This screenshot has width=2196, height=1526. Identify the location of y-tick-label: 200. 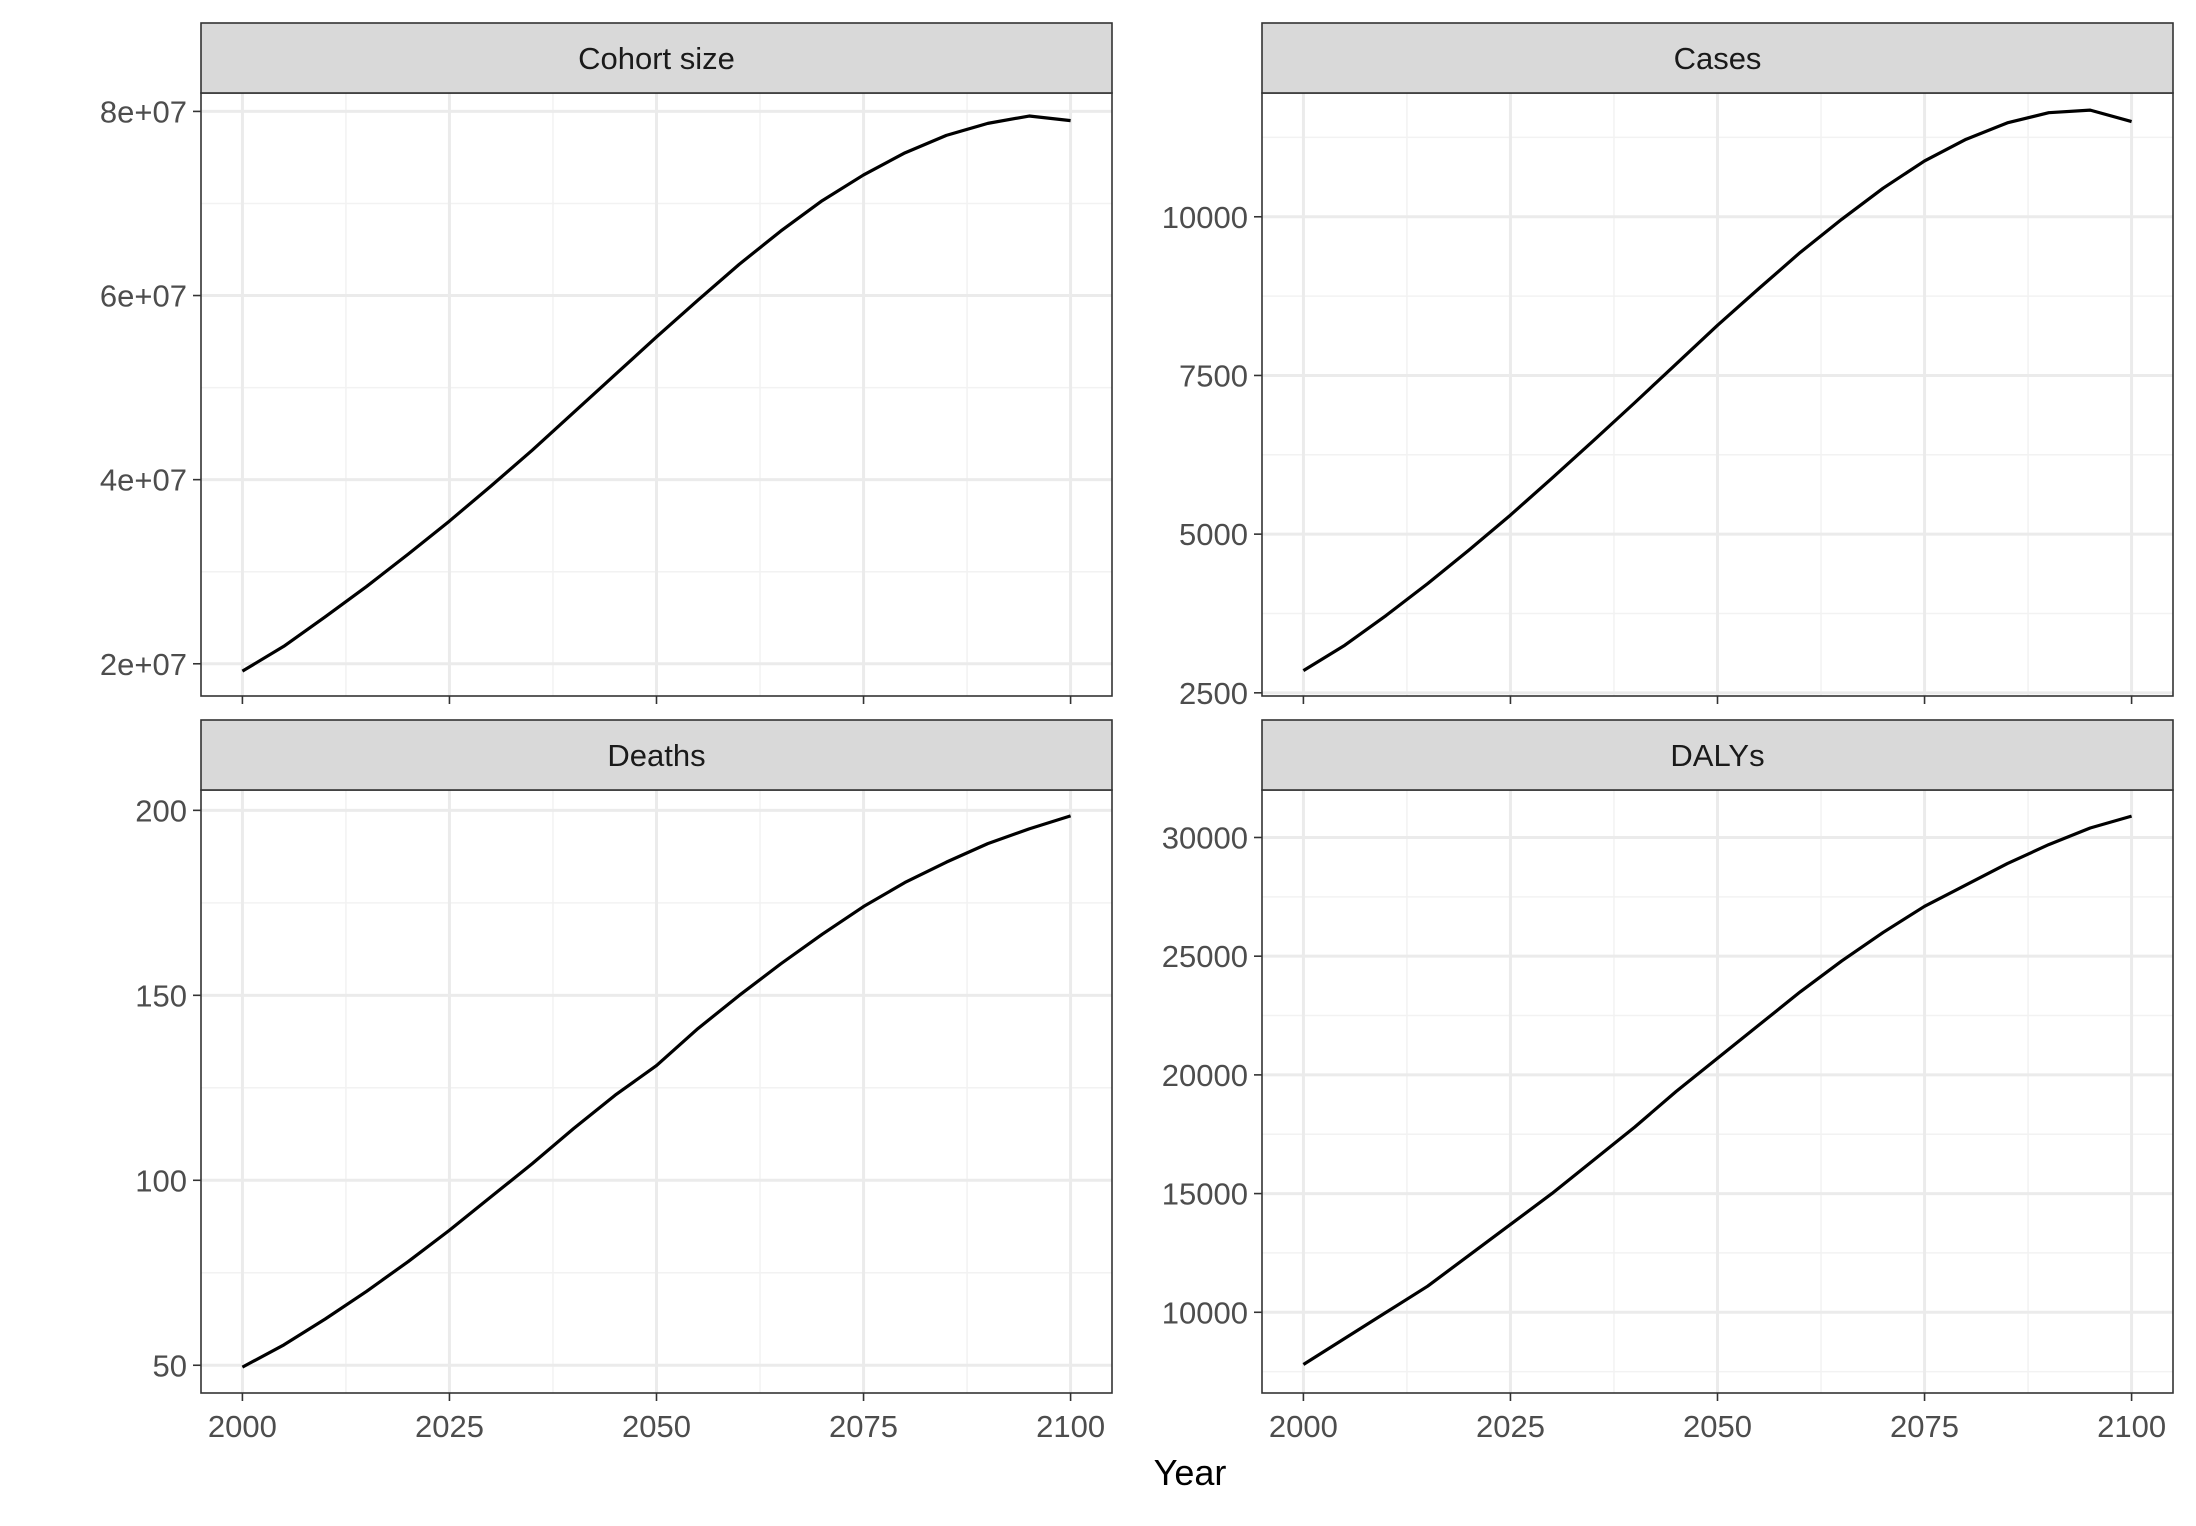
(161, 810).